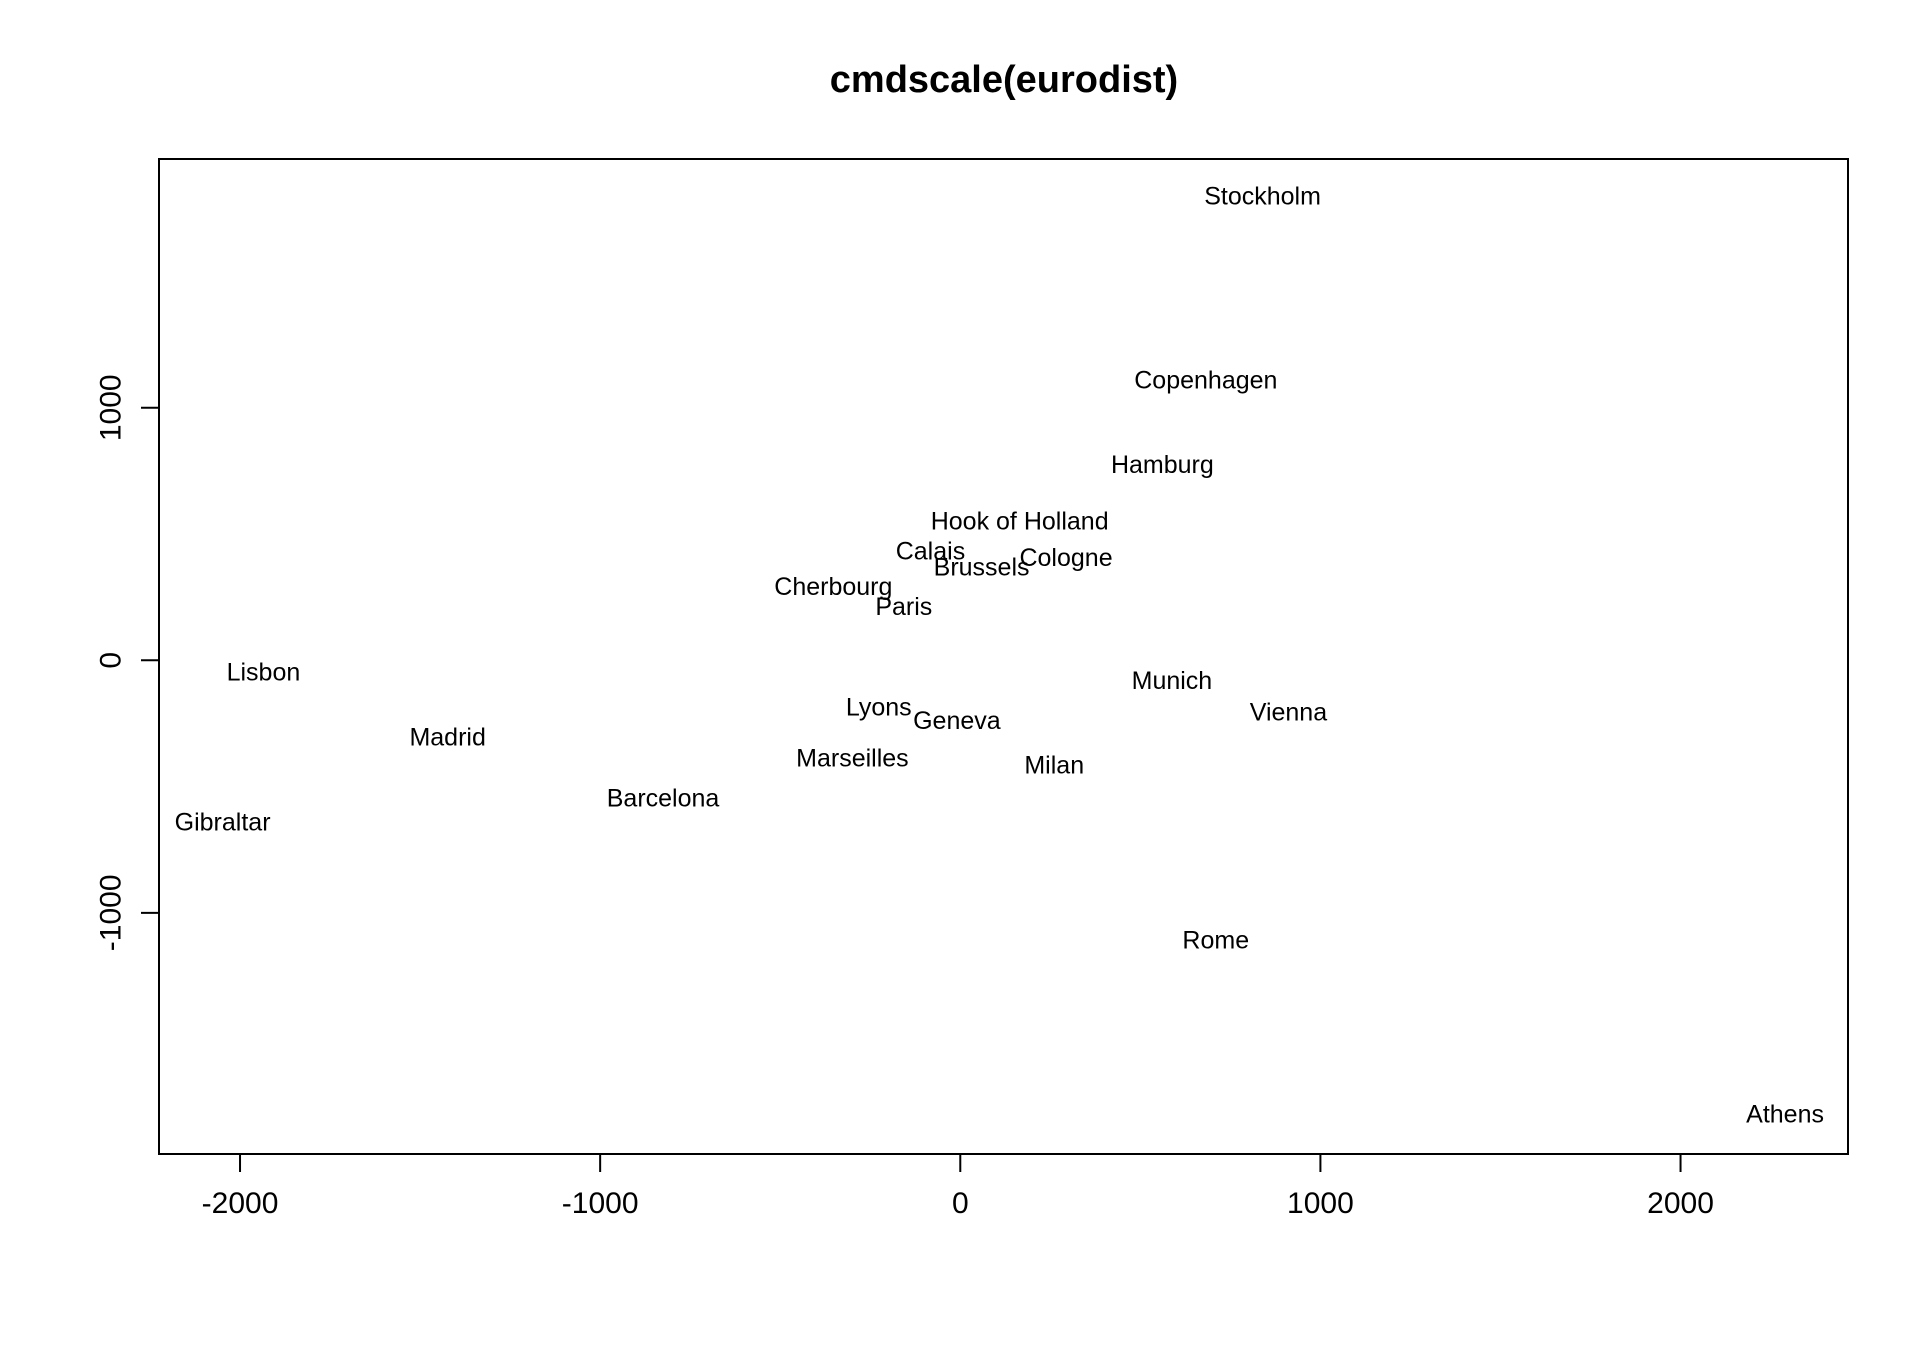 The width and height of the screenshot is (1920, 1349). Describe the element at coordinates (960, 1203) in the screenshot. I see `x-tick-label: 0` at that location.